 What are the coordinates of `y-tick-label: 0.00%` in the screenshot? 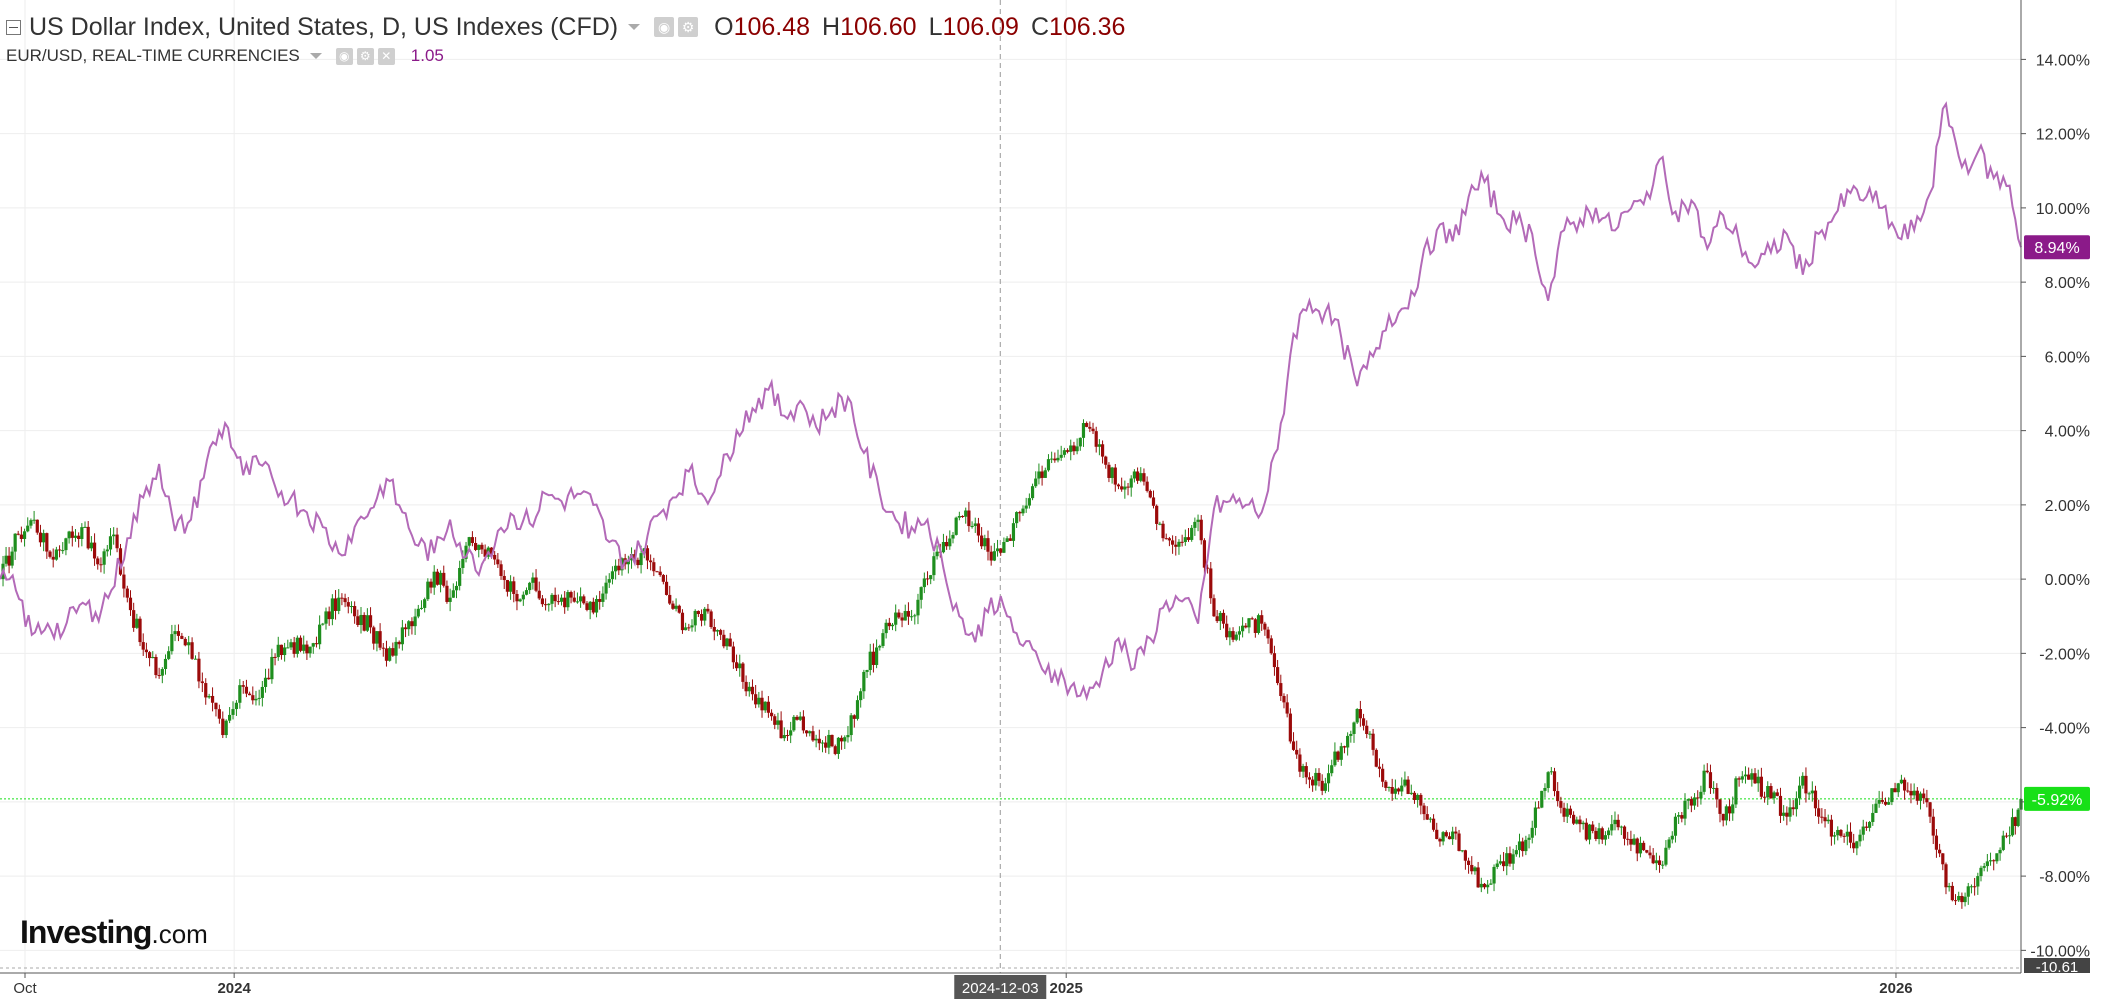 It's located at (2067, 580).